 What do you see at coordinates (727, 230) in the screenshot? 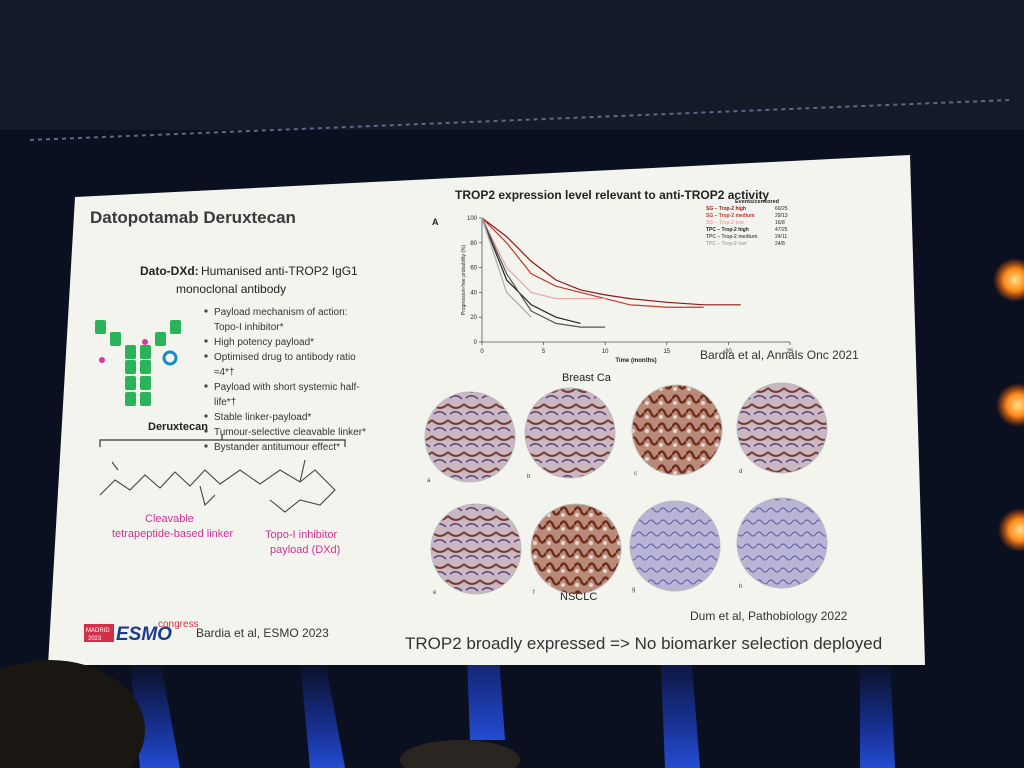
I see `legend-entry: TPC – Trop-2 high` at bounding box center [727, 230].